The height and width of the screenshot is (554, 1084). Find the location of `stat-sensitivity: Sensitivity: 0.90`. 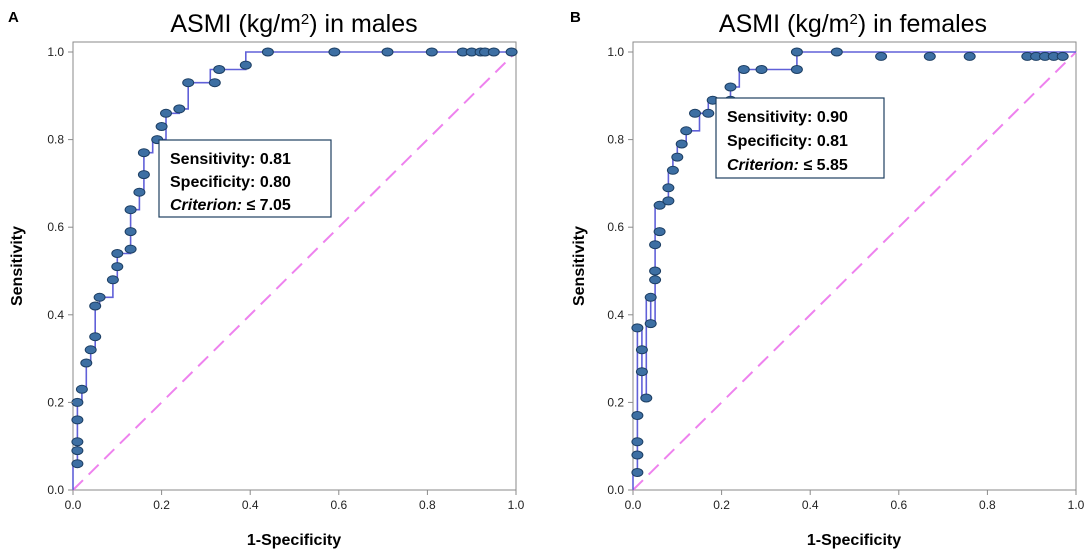

stat-sensitivity: Sensitivity: 0.90 is located at coordinates (787, 117).